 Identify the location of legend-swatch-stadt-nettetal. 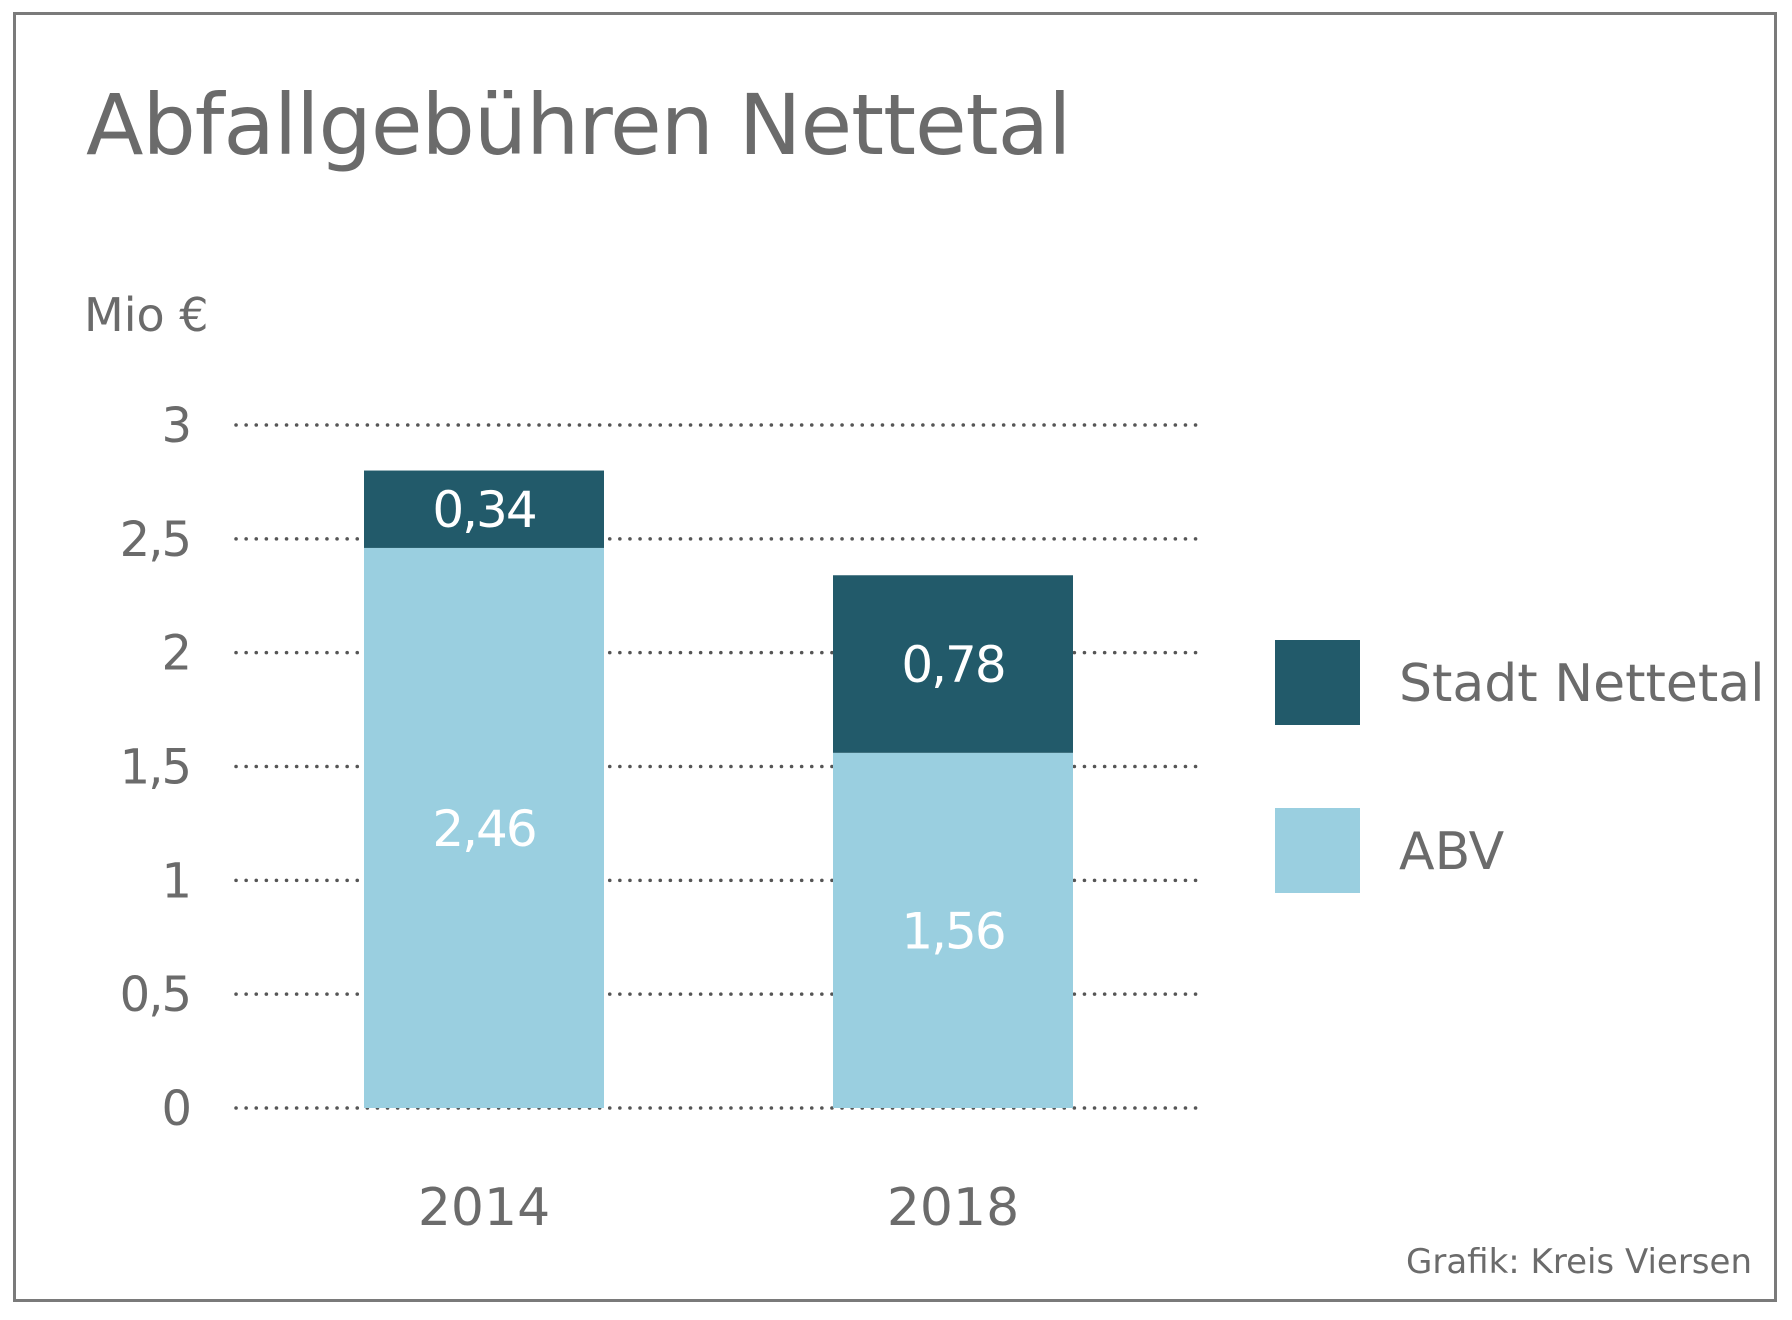
(1317, 682).